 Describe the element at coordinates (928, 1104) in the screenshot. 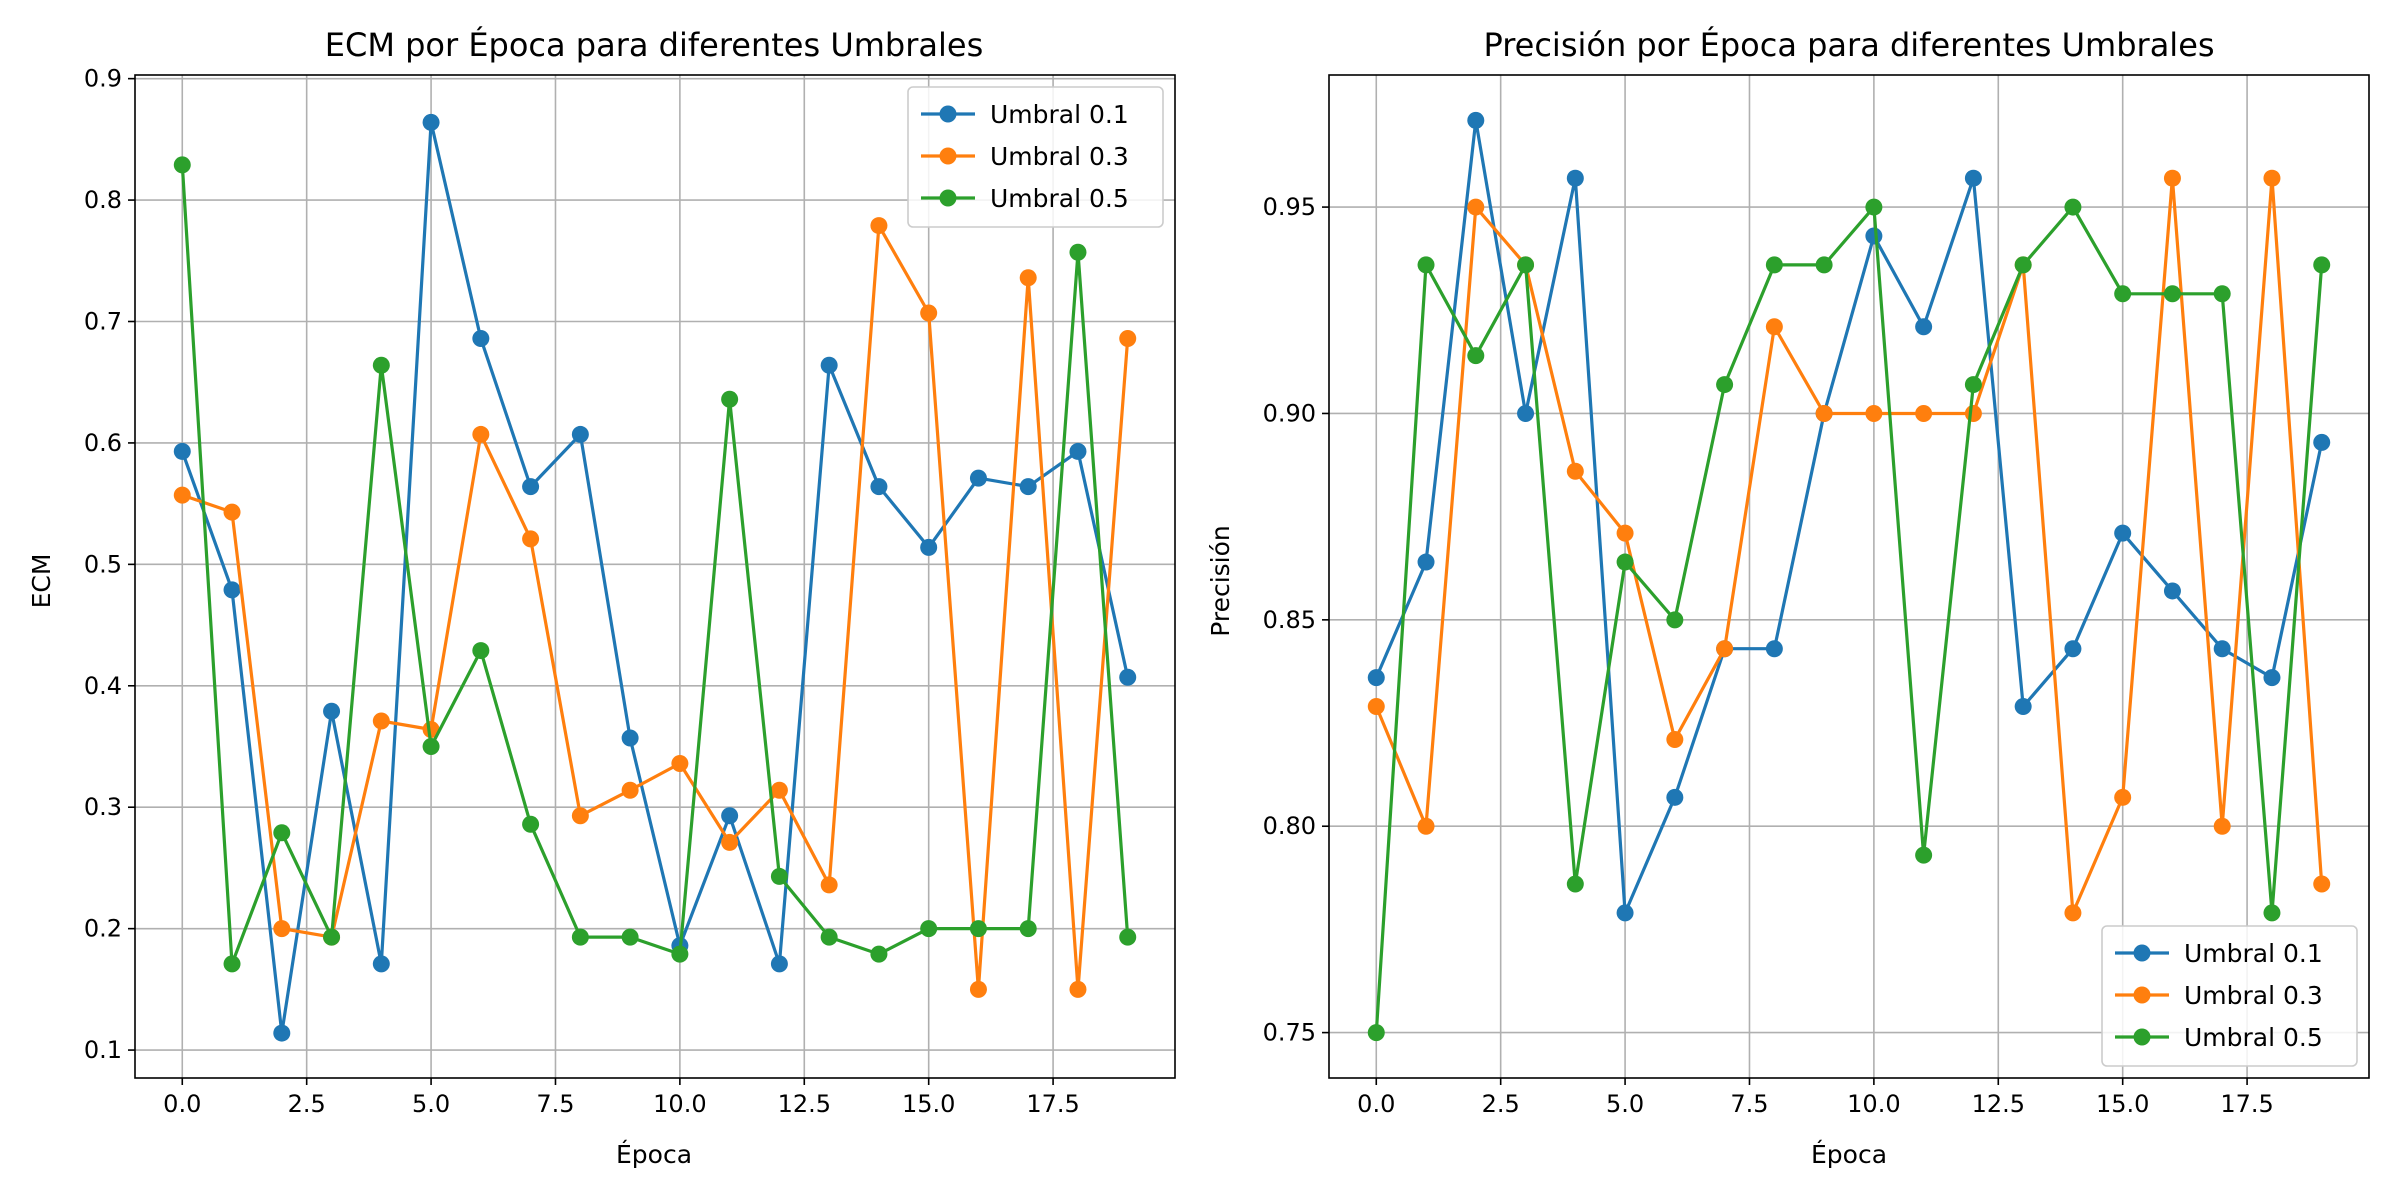

I see `ecm-x-tick-label: 15.0` at that location.